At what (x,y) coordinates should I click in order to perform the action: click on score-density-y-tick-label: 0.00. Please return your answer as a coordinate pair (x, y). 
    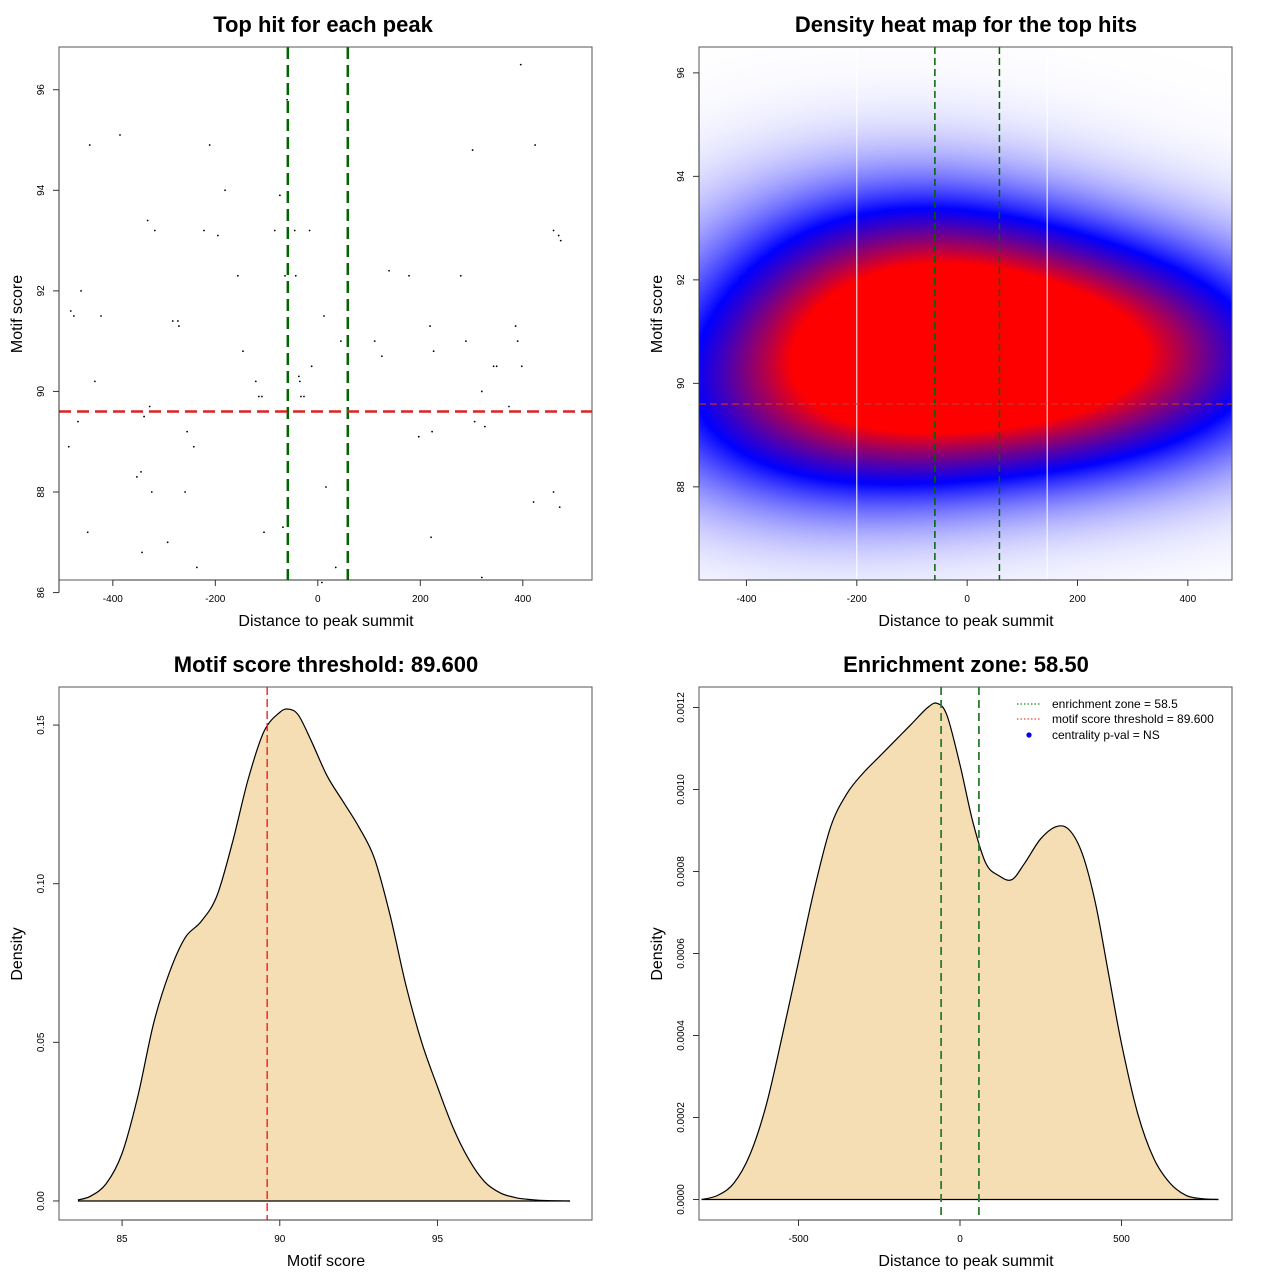
    Looking at the image, I should click on (41, 1201).